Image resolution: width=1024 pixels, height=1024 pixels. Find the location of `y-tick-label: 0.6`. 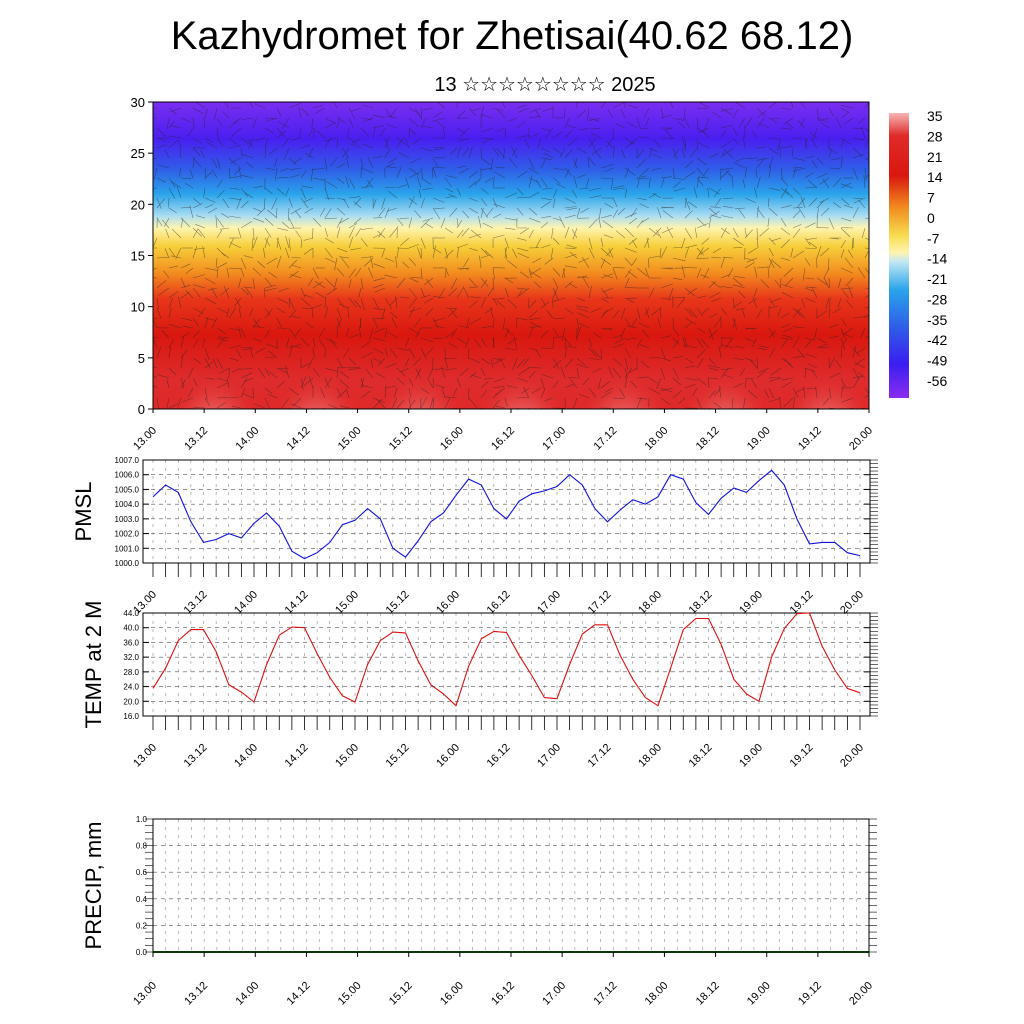

y-tick-label: 0.6 is located at coordinates (142, 872).